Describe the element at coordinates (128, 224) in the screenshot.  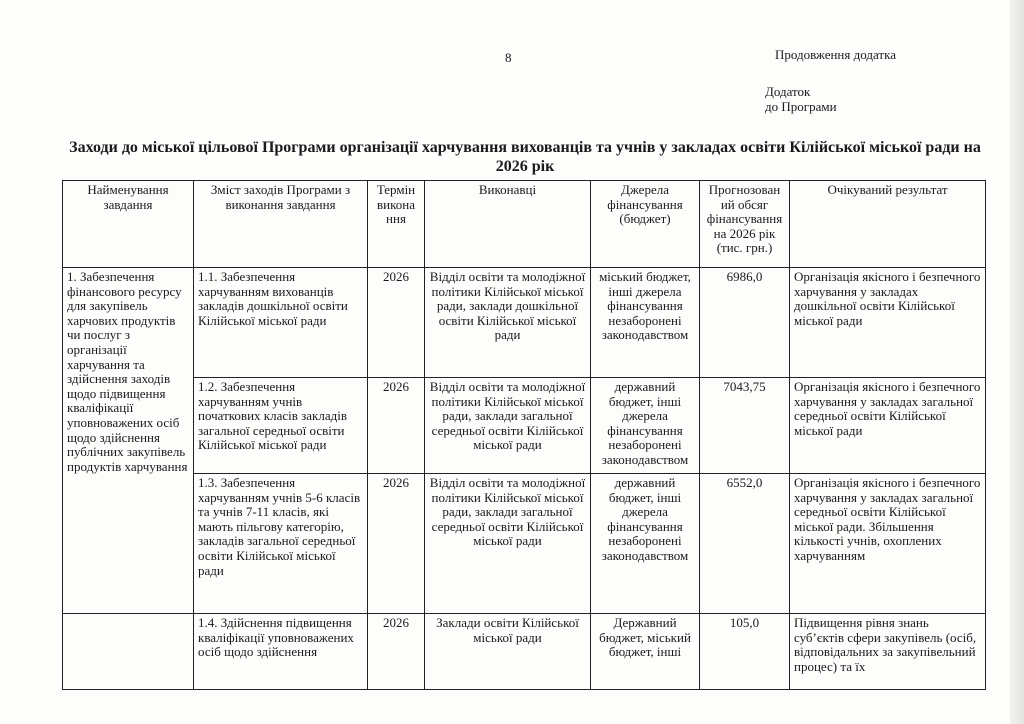
I see `header-cell: Найменування завдання` at that location.